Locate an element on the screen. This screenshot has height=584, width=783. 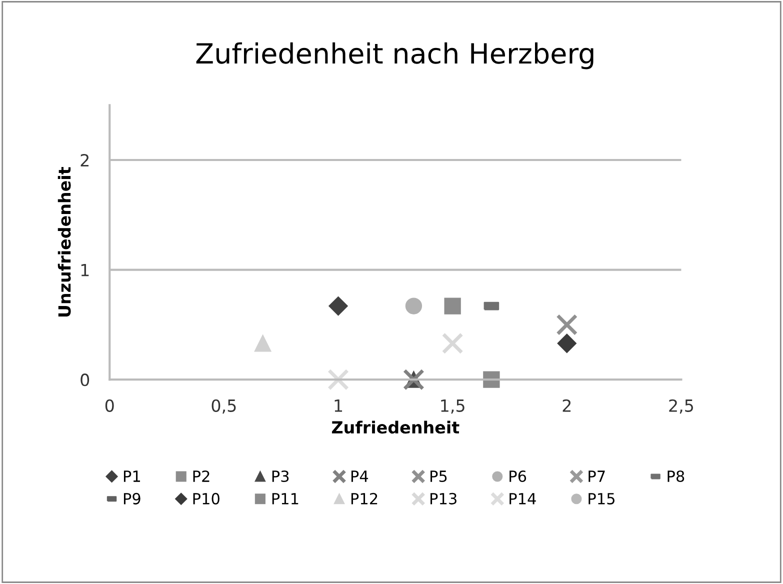
legend-label: P5 is located at coordinates (438, 476).